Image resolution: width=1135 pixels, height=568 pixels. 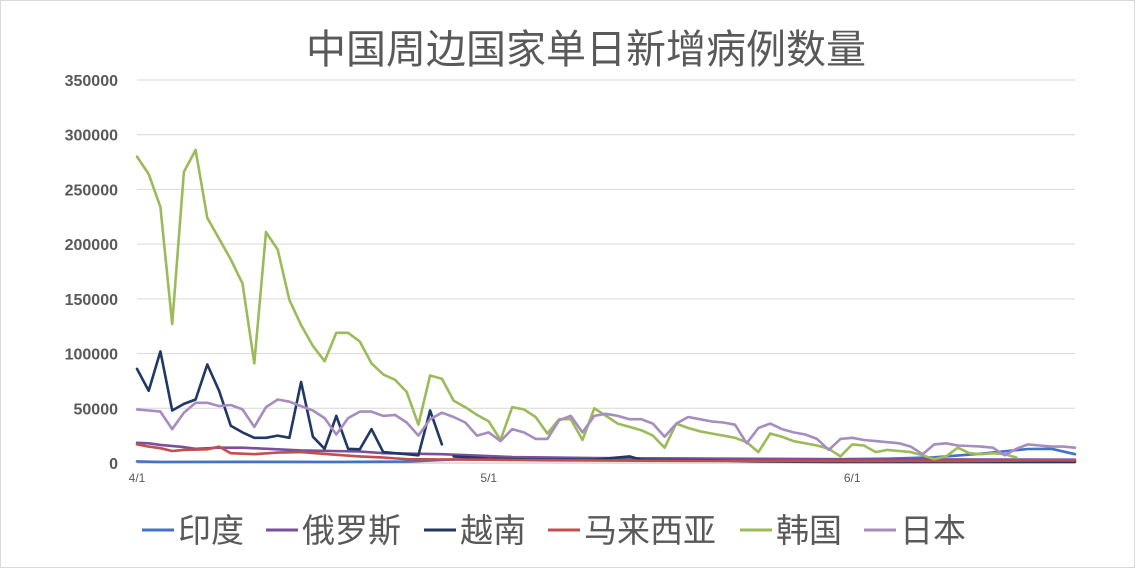 I want to click on x-tick-label: 6/1, so click(x=852, y=478).